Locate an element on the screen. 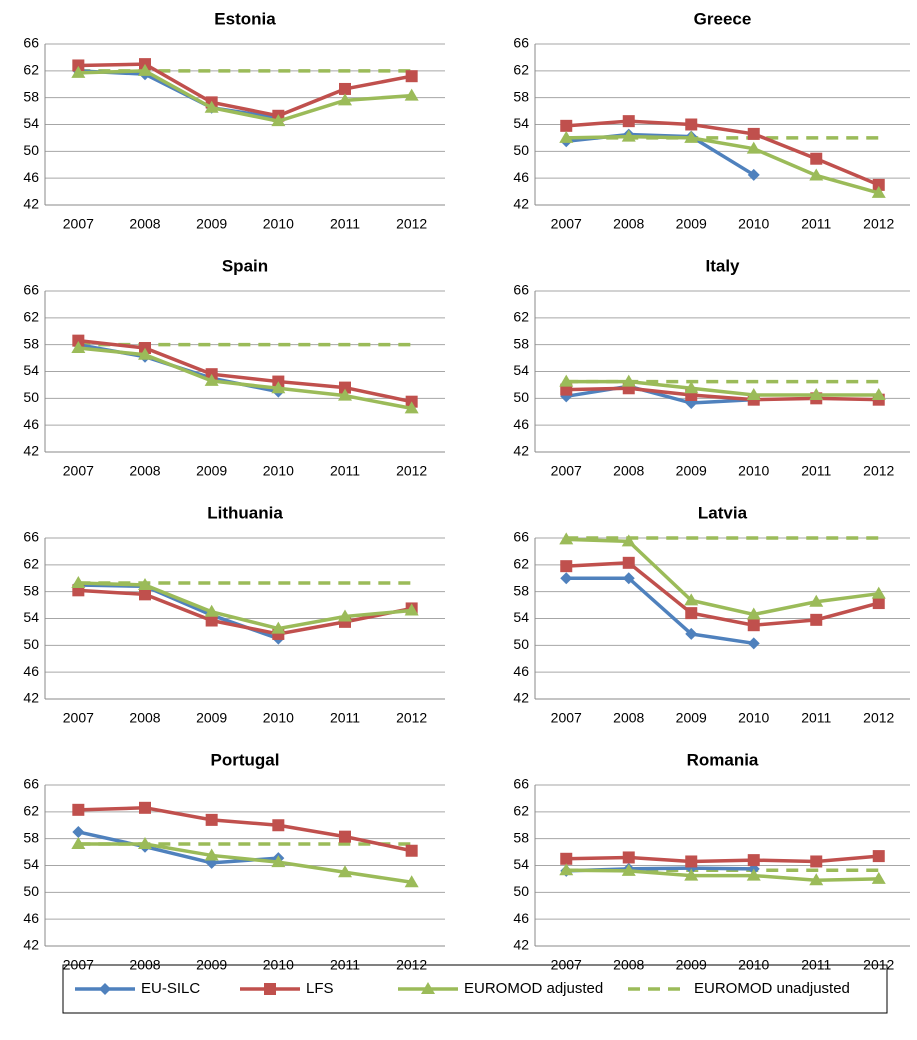 This screenshot has height=1040, width=917. legend-box is located at coordinates (475, 989).